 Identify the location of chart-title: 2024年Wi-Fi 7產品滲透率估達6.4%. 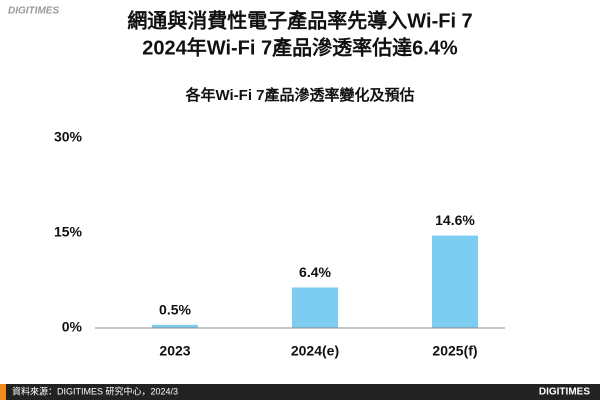
(300, 47).